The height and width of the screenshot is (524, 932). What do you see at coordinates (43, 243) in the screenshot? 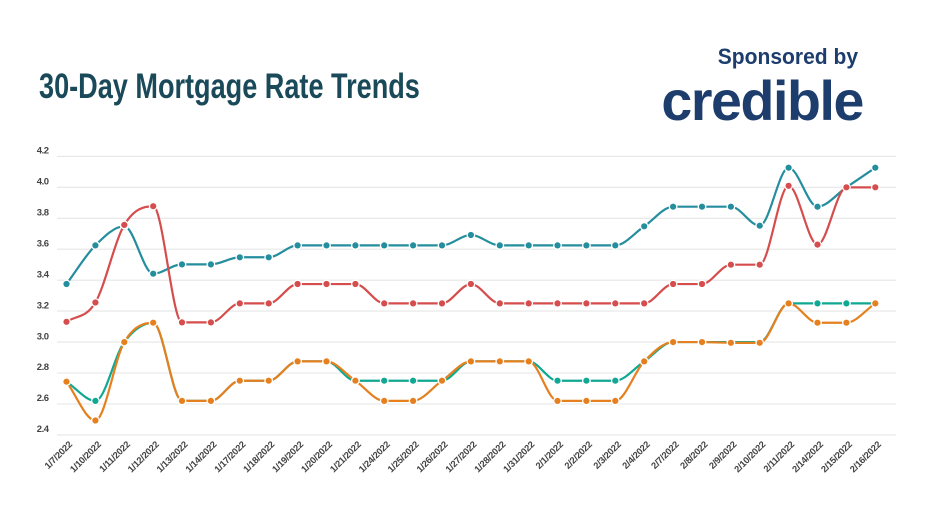
I see `svg-text: 3.6` at bounding box center [43, 243].